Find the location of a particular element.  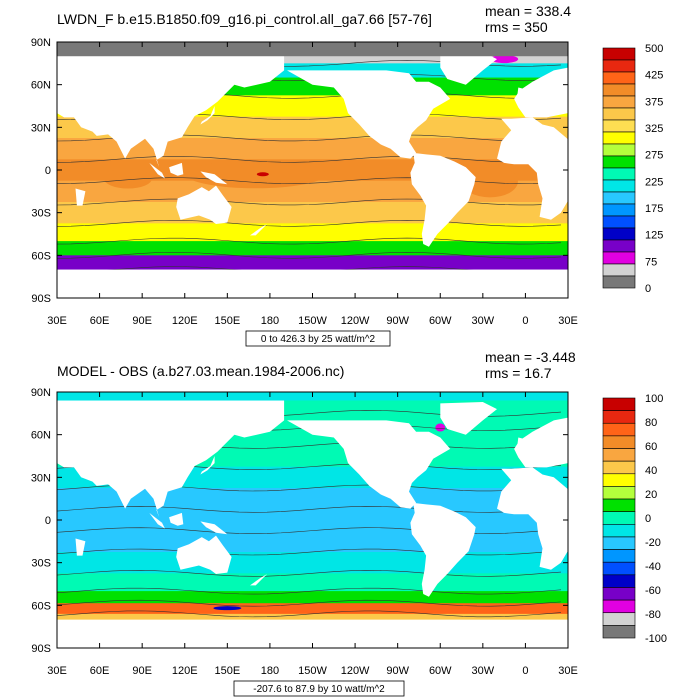

panel-title: MODEL - OBS (a.b27.03.mean.1984-2006.nc) is located at coordinates (200, 371).